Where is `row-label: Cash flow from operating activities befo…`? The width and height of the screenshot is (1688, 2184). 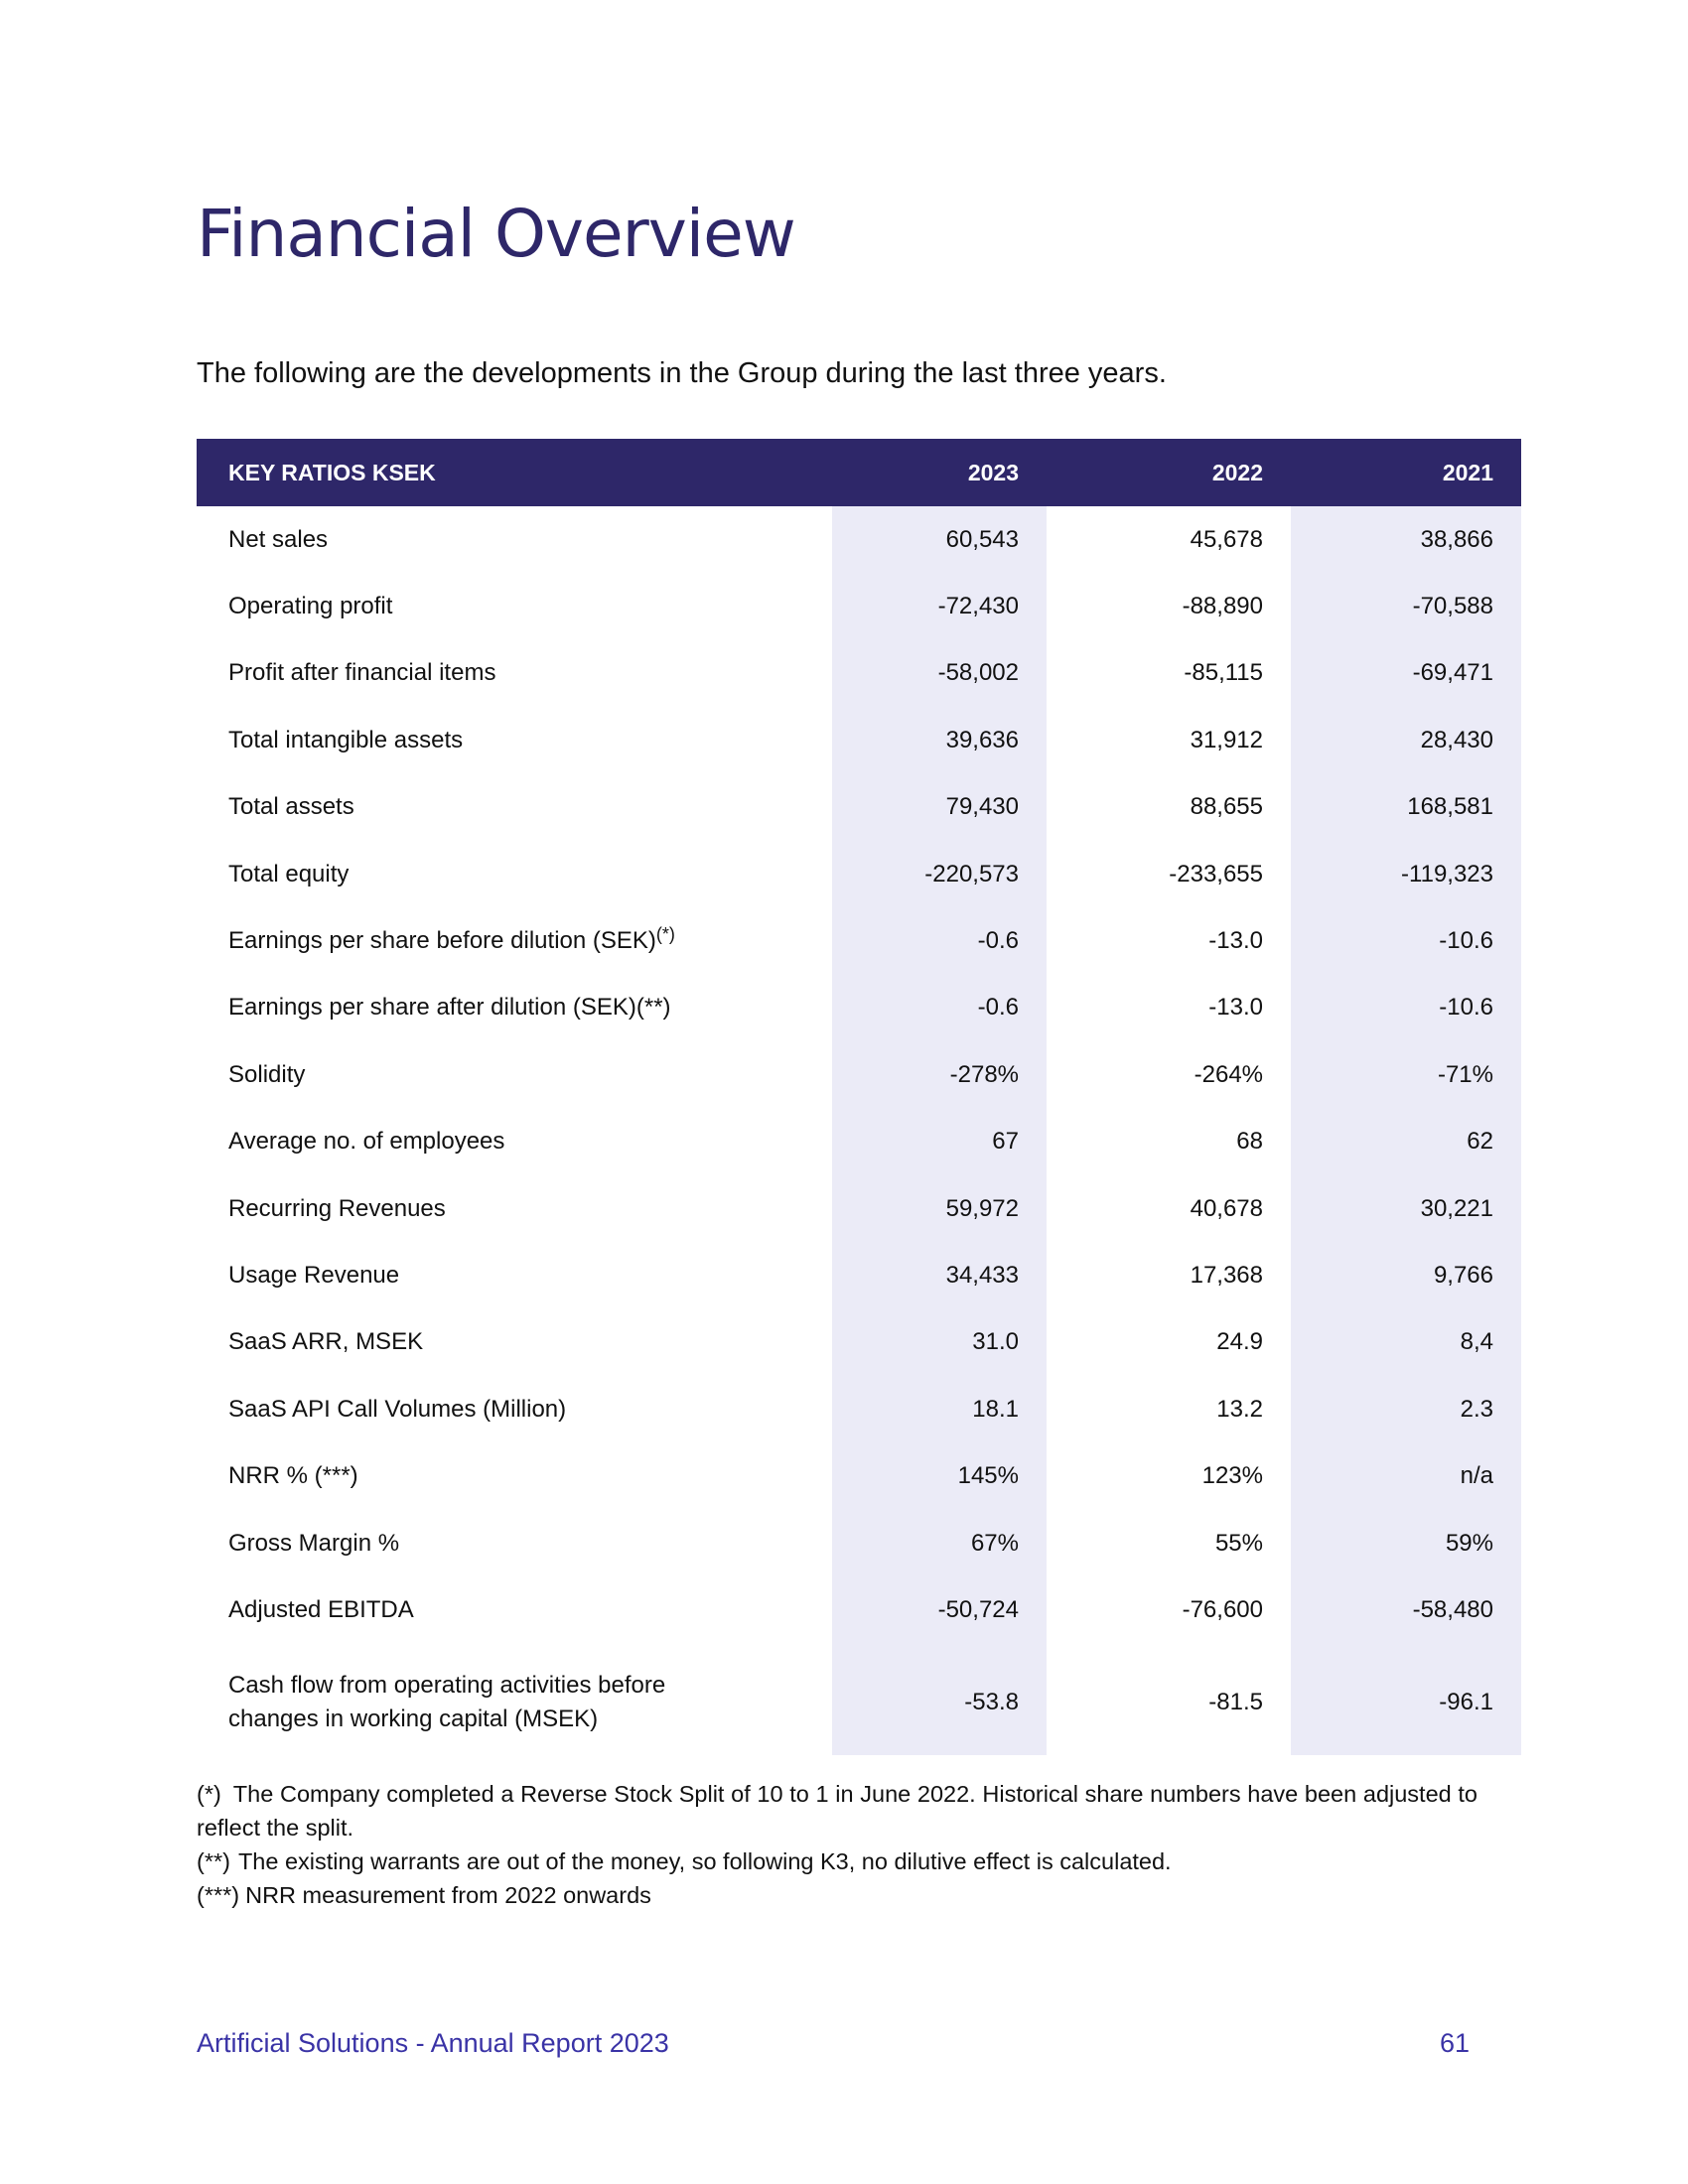
row-label: Cash flow from operating activities befo… is located at coordinates (514, 1699).